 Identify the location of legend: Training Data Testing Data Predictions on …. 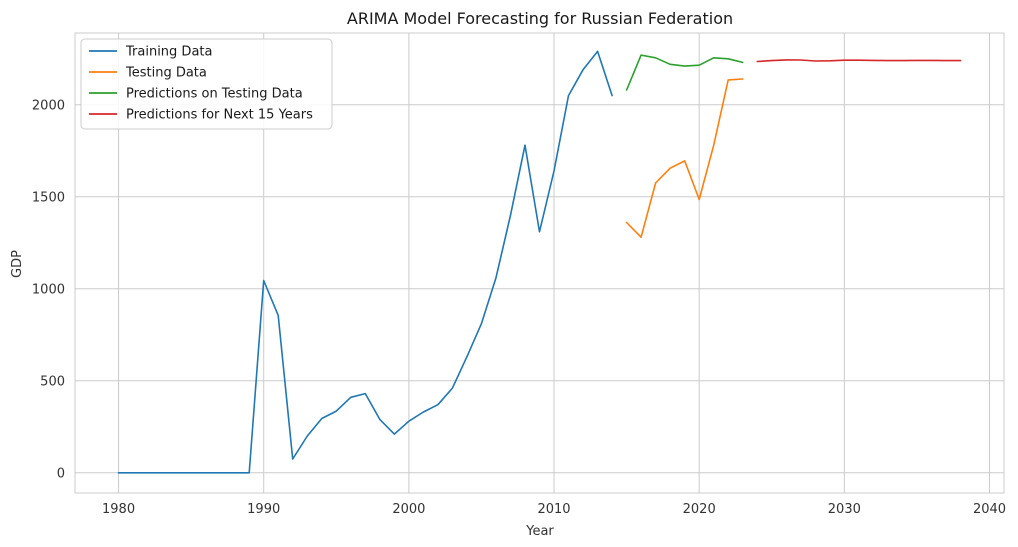
(206, 84).